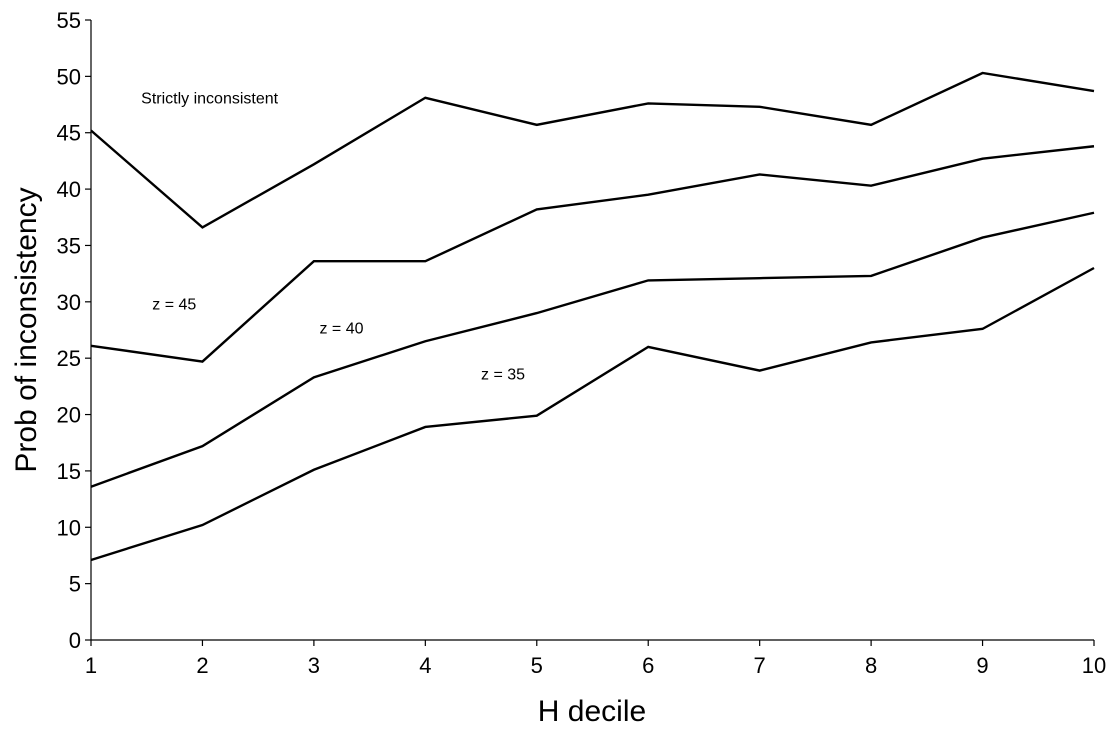 This screenshot has height=729, width=1114. What do you see at coordinates (69, 76) in the screenshot?
I see `y-tick-label: 50` at bounding box center [69, 76].